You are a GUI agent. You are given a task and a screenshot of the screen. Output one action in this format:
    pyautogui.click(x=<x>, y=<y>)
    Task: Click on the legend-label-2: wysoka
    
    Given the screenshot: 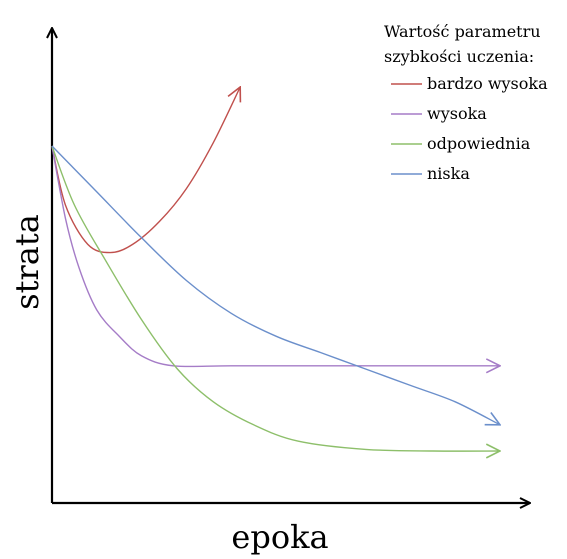 What is the action you would take?
    pyautogui.click(x=457, y=113)
    